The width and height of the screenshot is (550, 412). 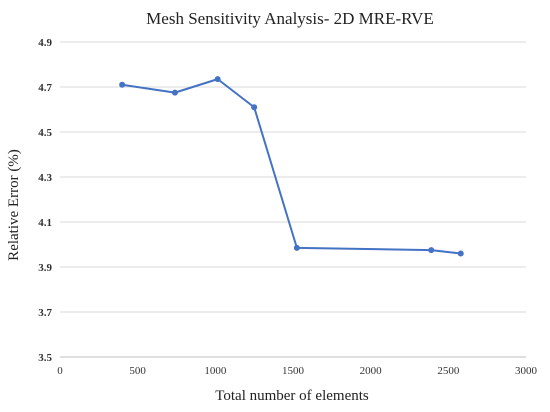 What do you see at coordinates (14, 205) in the screenshot?
I see `y-axis-label: Relative Error (%)` at bounding box center [14, 205].